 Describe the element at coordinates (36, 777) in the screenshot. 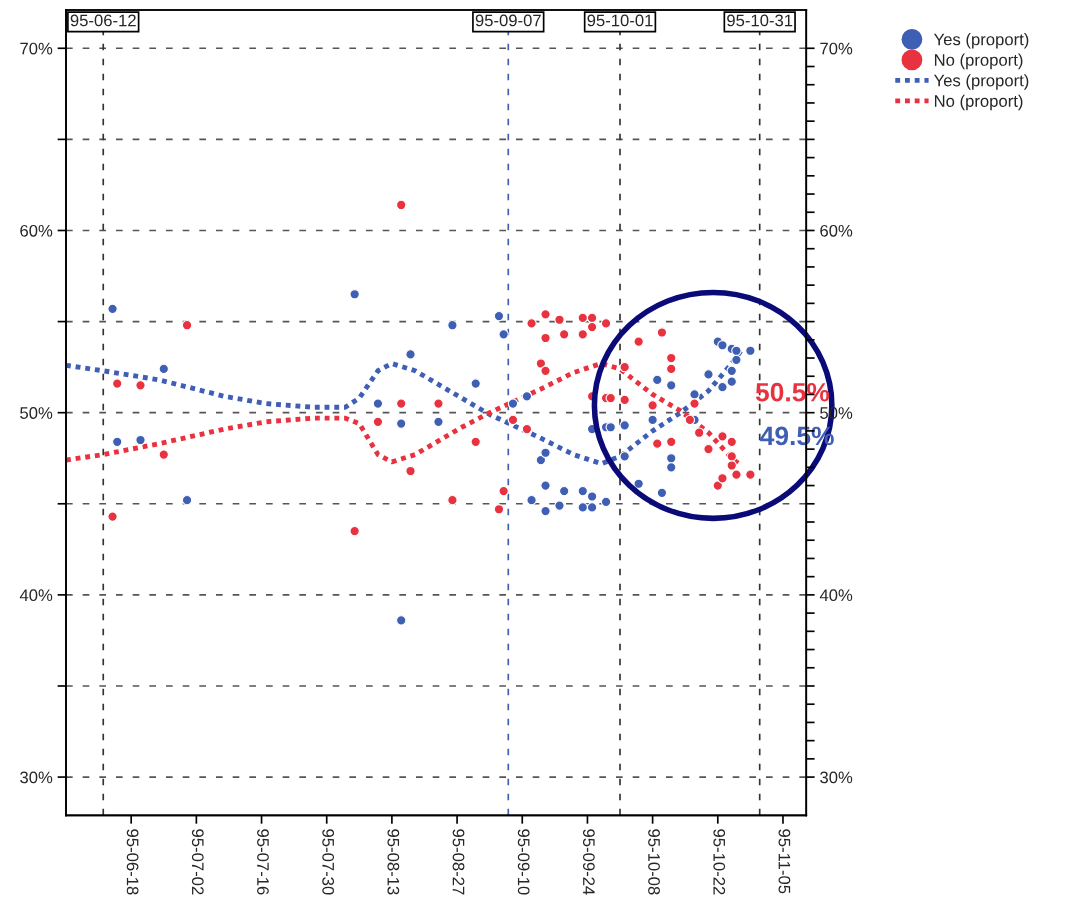

I see `y-tick-label: 30%` at that location.